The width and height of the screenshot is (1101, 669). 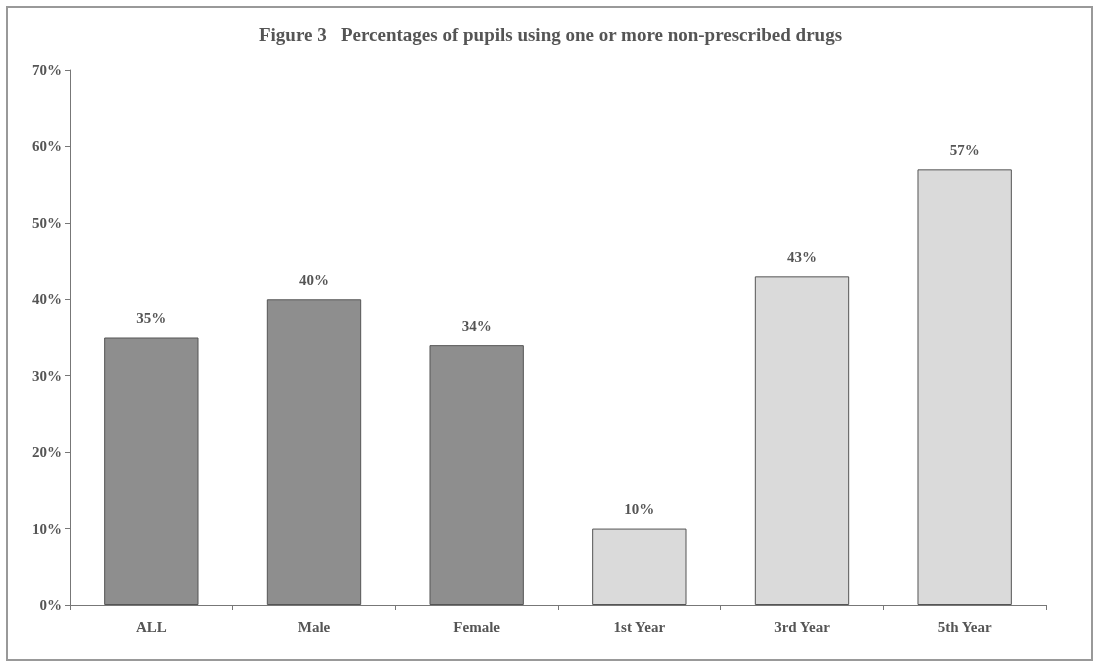 I want to click on y-tick-label: 70%, so click(x=47, y=70).